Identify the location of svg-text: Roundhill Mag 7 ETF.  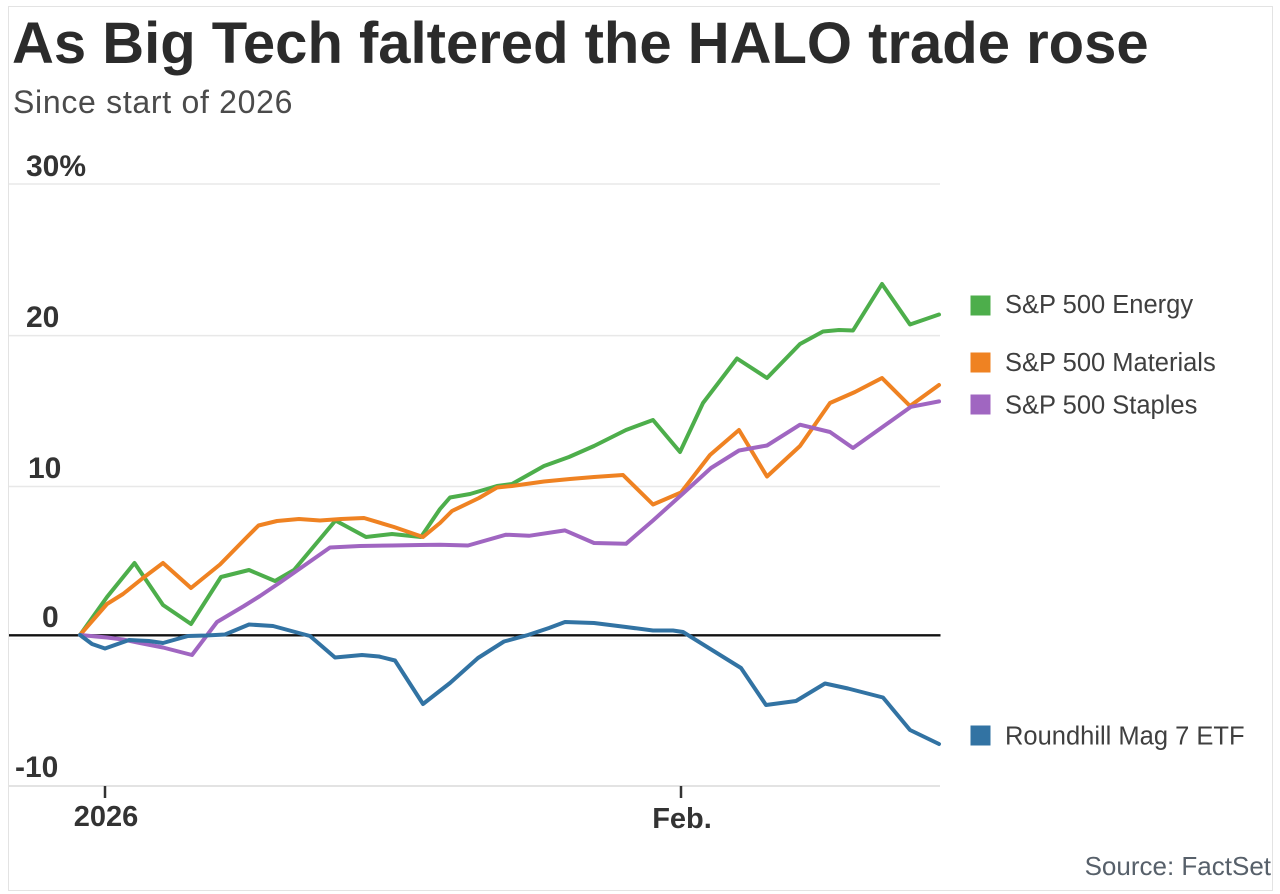
(1125, 737).